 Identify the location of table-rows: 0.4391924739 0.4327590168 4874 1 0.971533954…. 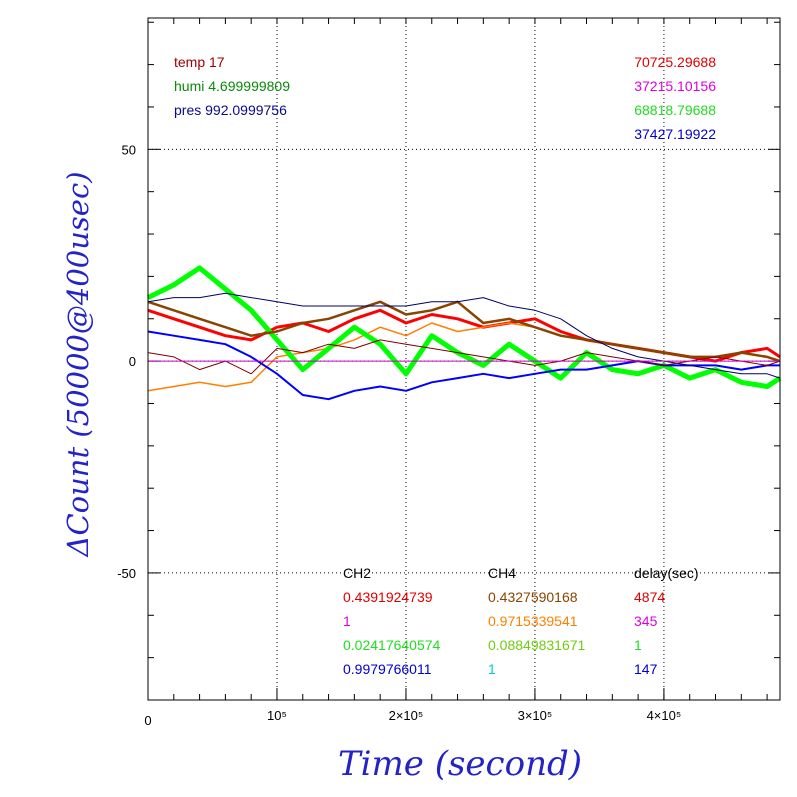
(504, 633).